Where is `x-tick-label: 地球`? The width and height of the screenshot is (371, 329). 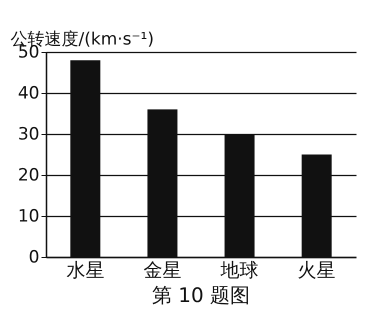 x-tick-label: 地球 is located at coordinates (239, 271).